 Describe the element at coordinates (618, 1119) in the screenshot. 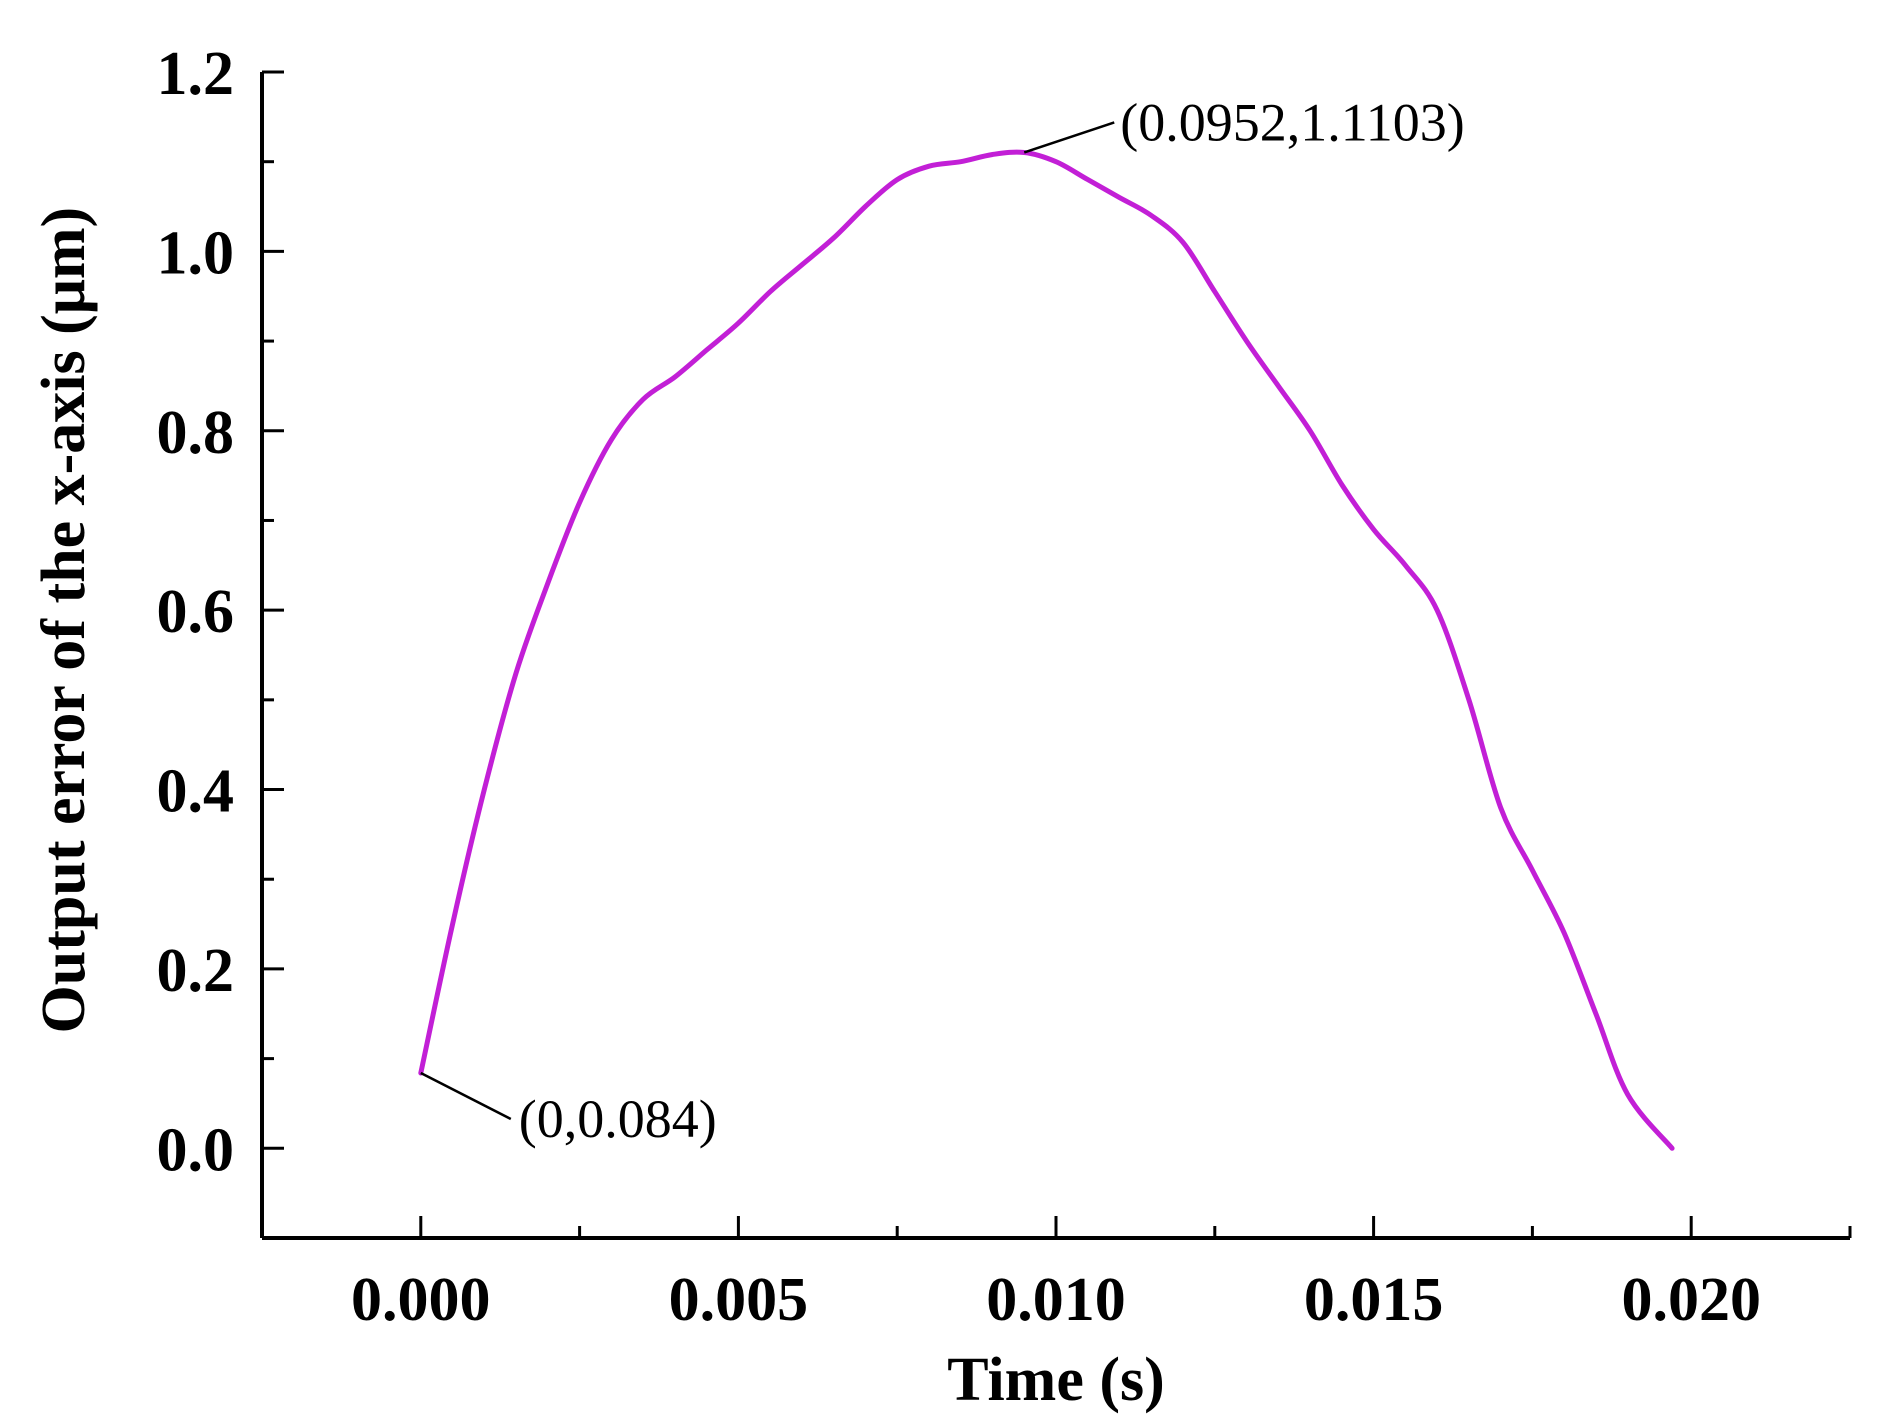

I see `annotation-label: (0,0.084)` at that location.